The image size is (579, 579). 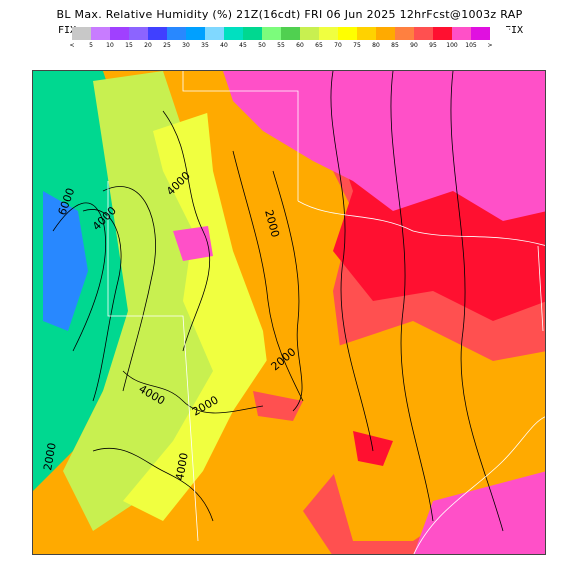 What do you see at coordinates (262, 45) in the screenshot?
I see `color-scale-tick-label: 50` at bounding box center [262, 45].